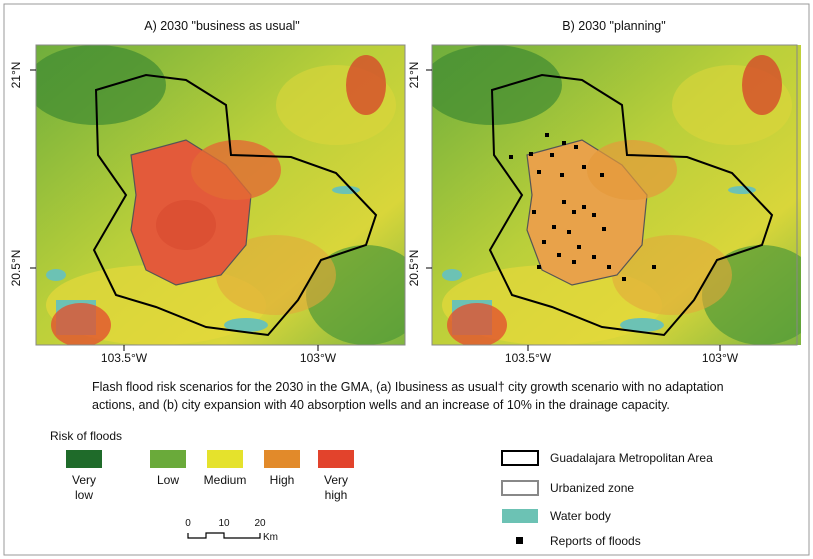  I want to click on scale-tick: 20, so click(260, 523).